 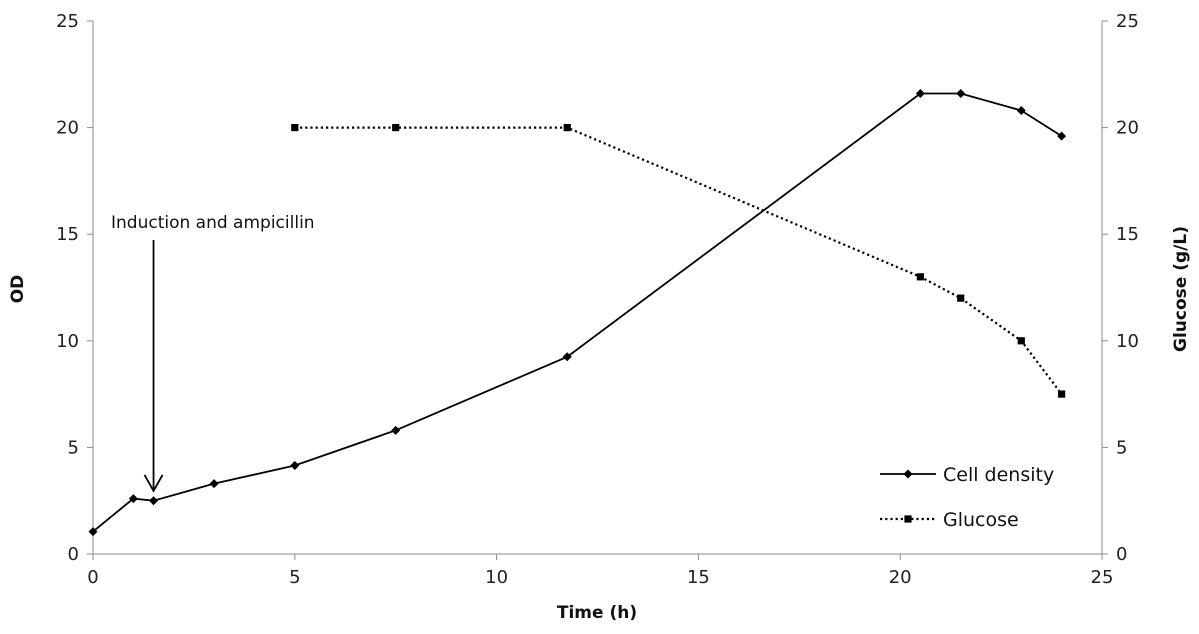 I want to click on legend-marker-cell-density, so click(x=908, y=474).